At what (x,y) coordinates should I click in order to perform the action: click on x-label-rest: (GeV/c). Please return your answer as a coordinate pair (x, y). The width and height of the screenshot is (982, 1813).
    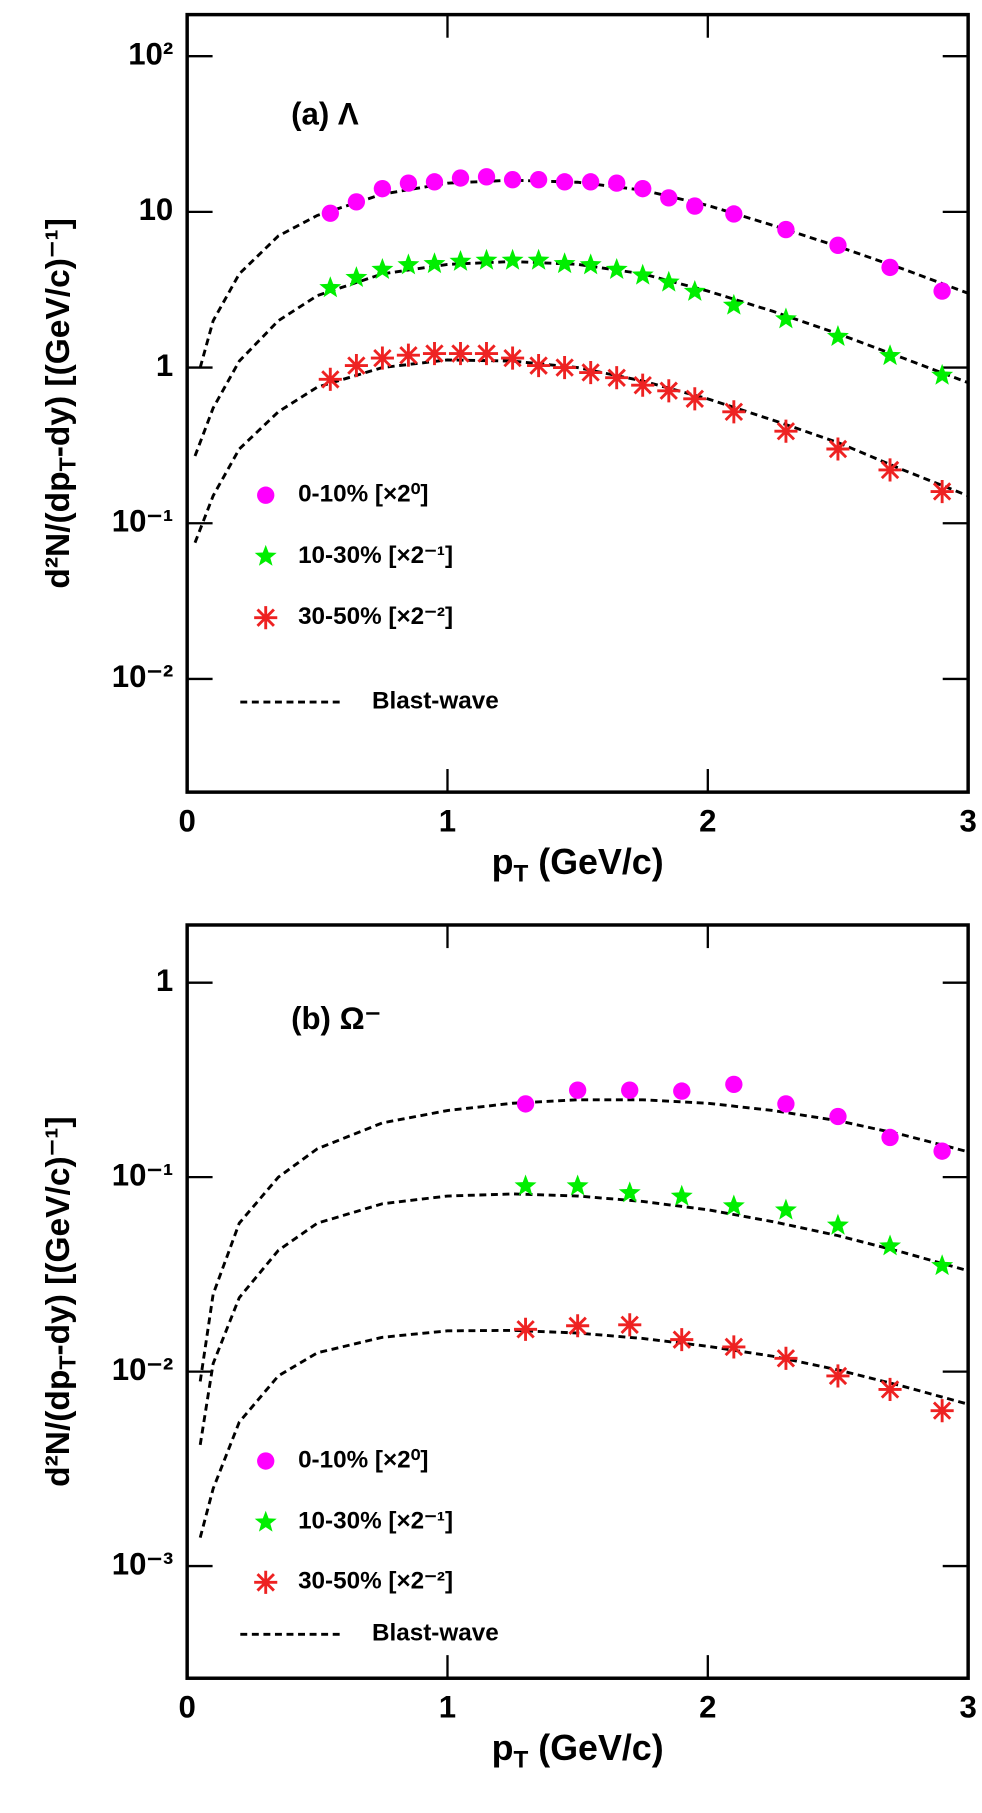
    Looking at the image, I should click on (595, 1748).